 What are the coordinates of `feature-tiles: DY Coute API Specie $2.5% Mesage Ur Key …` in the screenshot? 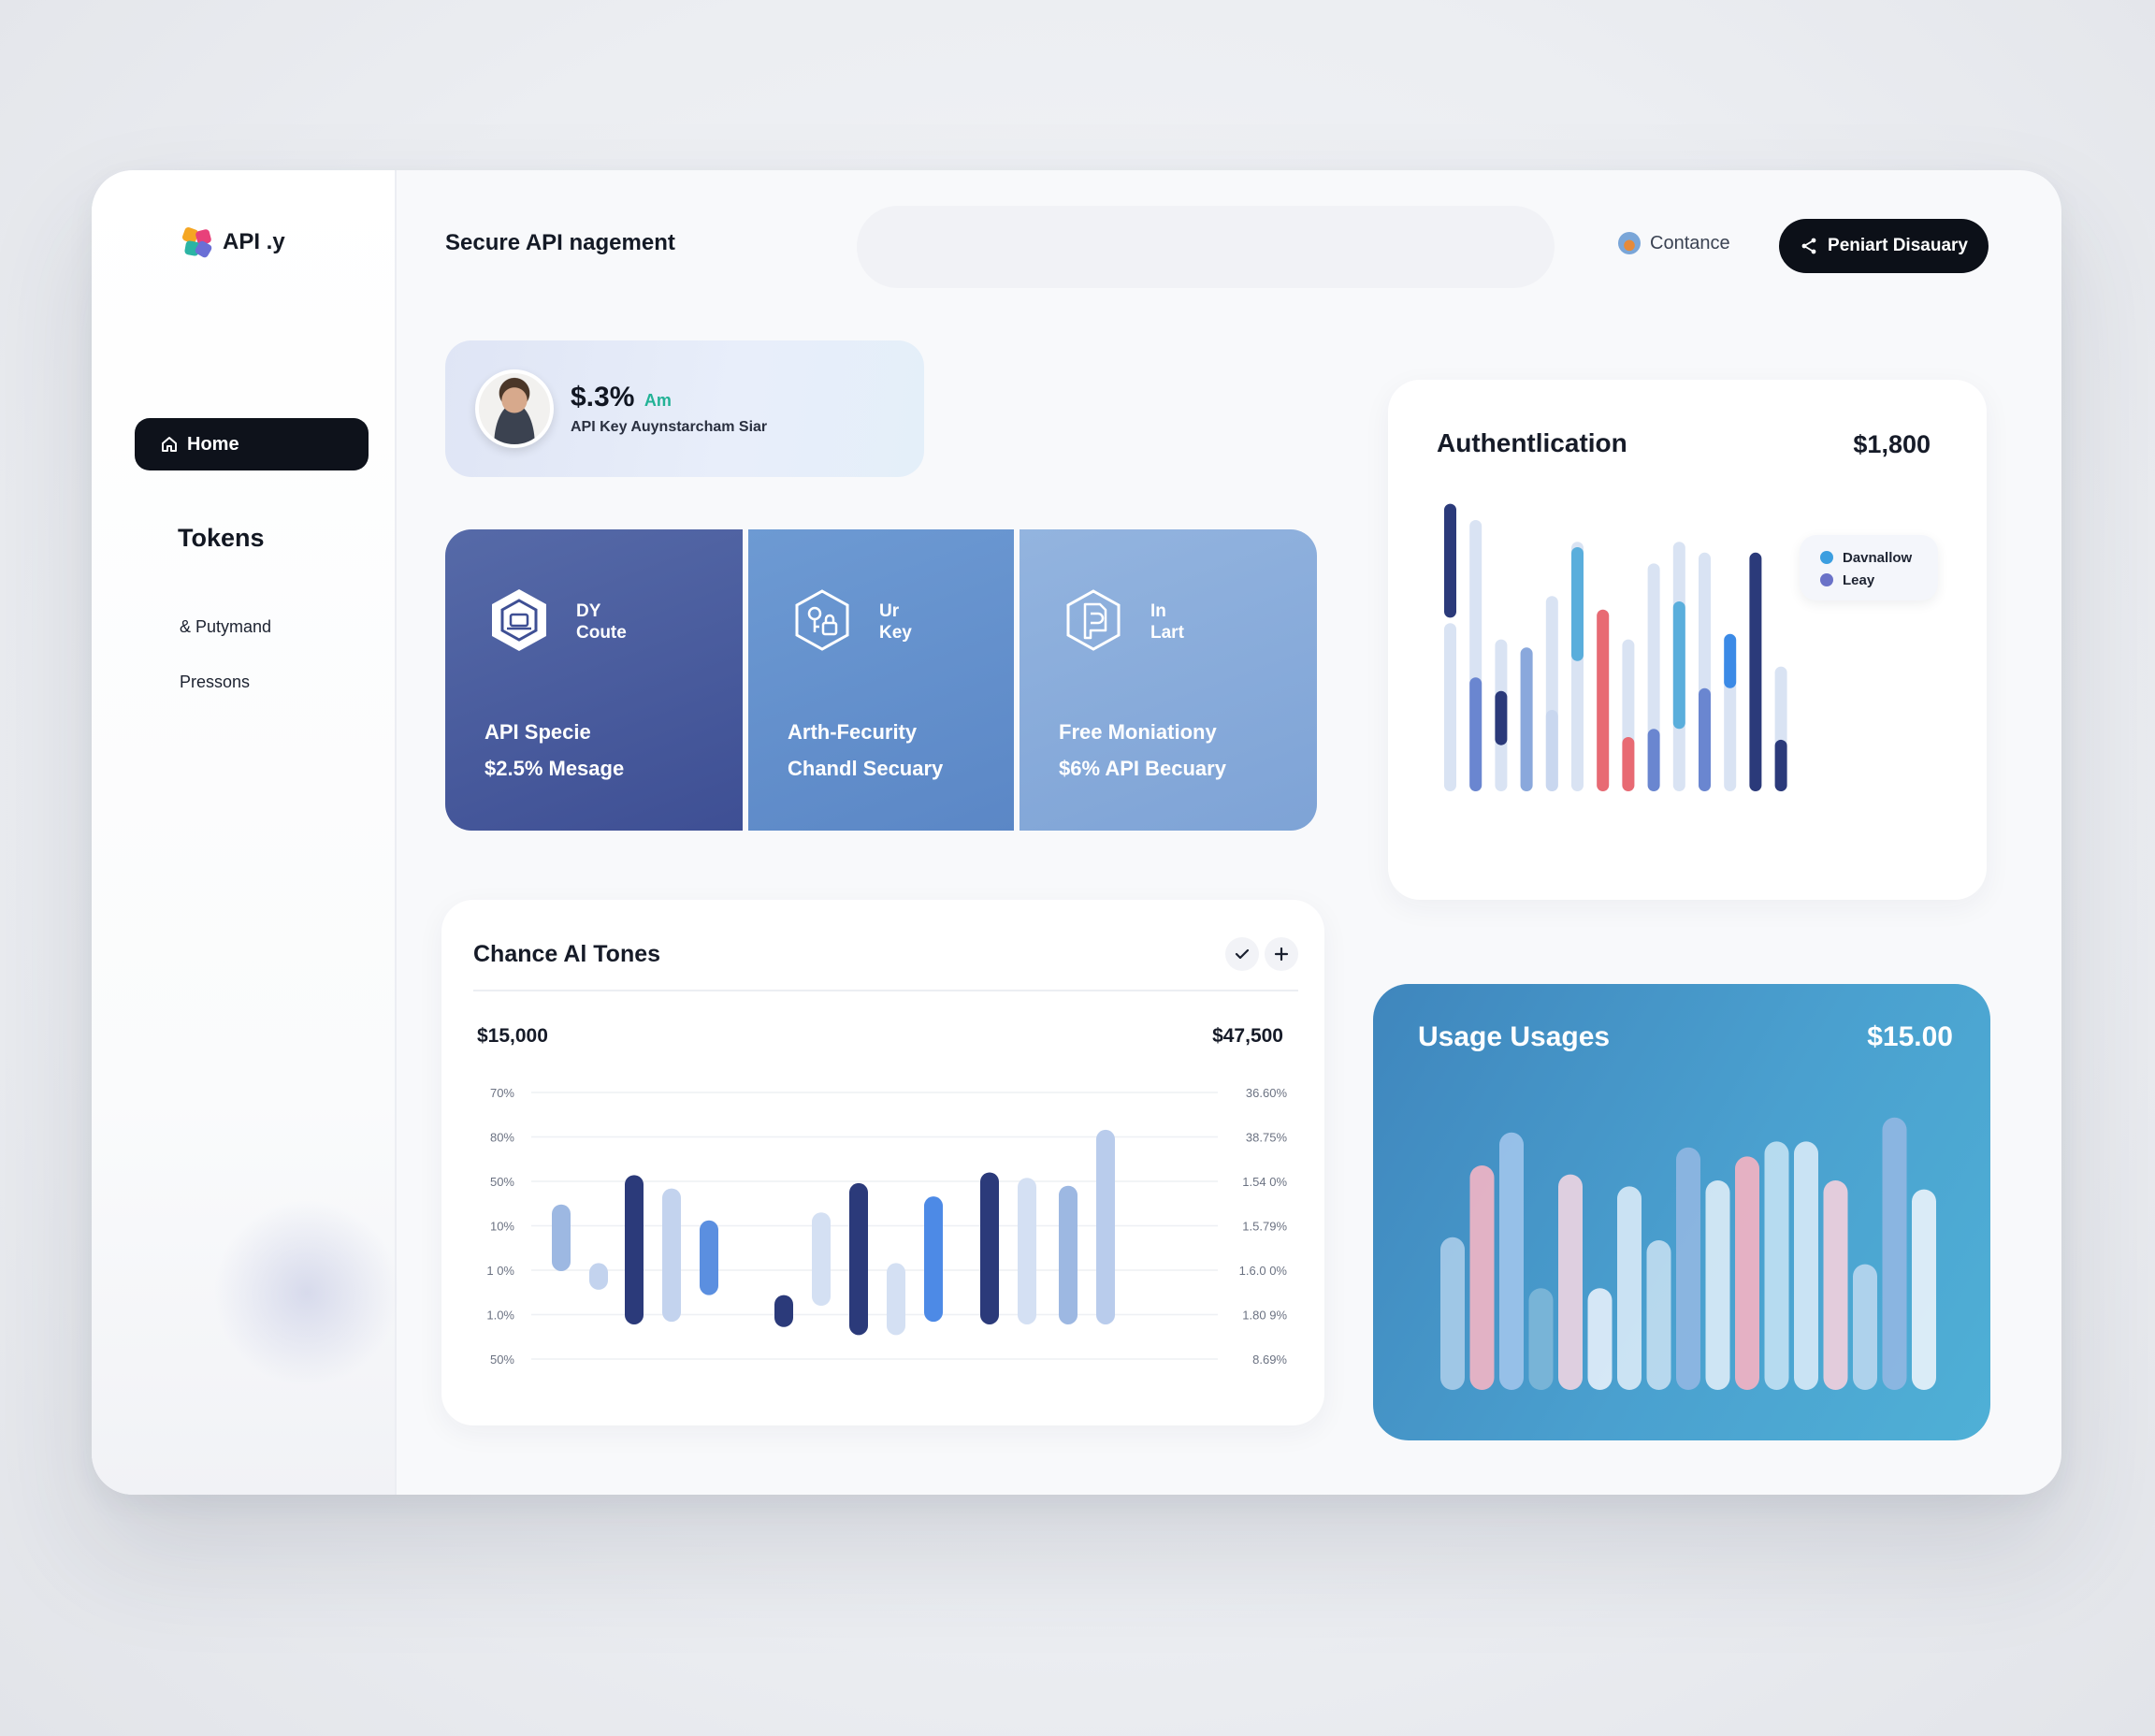 It's located at (881, 680).